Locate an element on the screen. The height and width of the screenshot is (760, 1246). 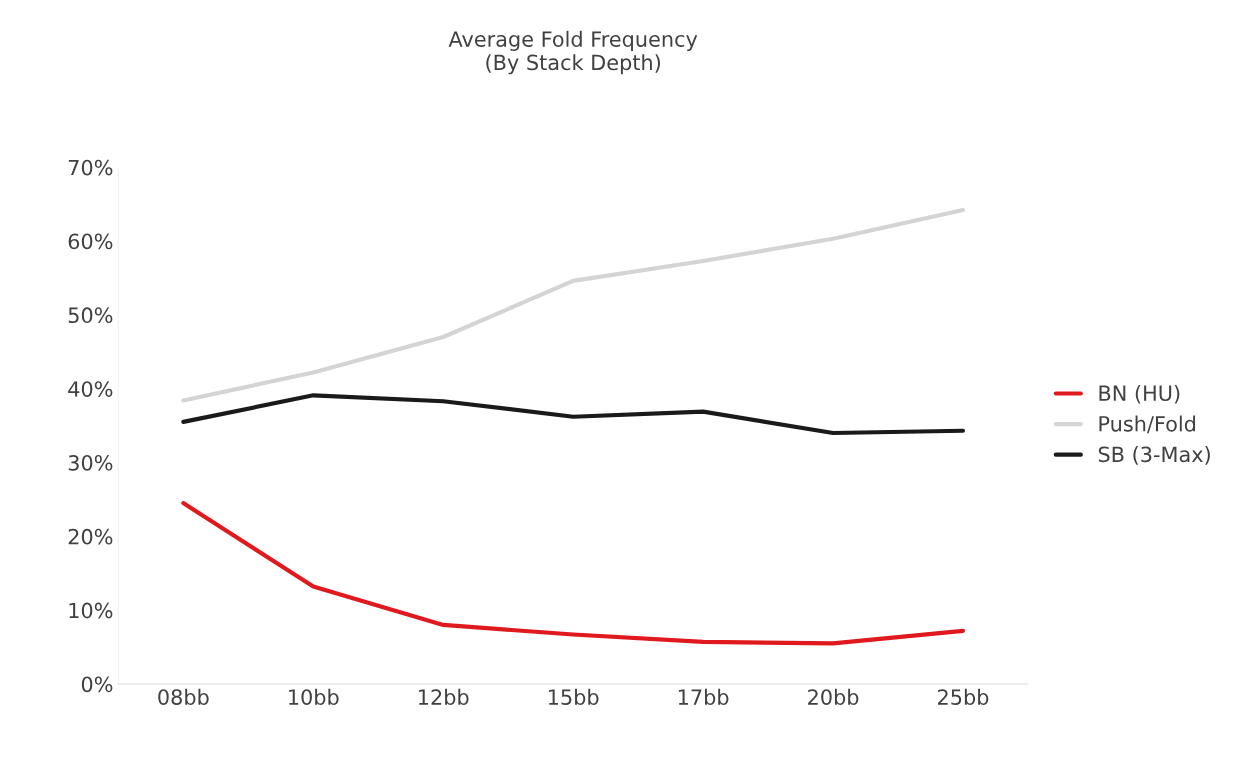
x-tick-label: 17bb is located at coordinates (703, 696).